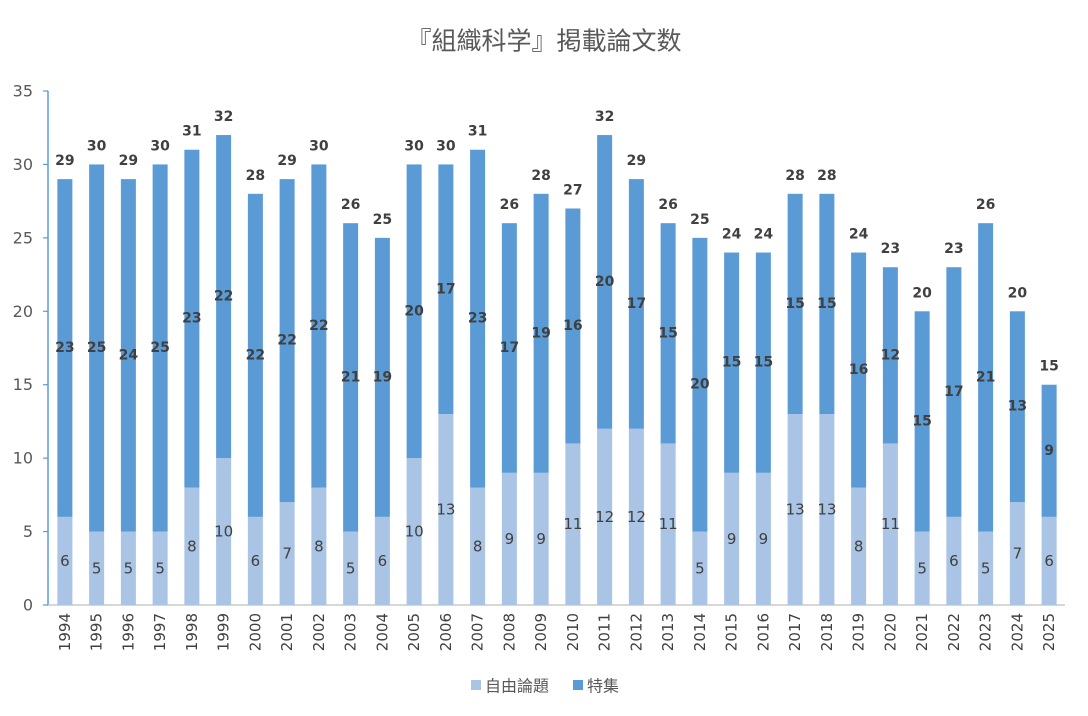 This screenshot has width=1088, height=716. I want to click on data-label-total-2005: 30, so click(414, 146).